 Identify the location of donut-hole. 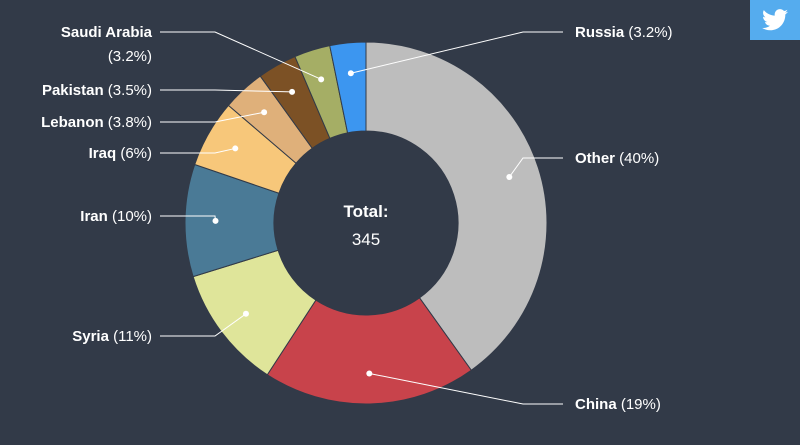
(366, 223).